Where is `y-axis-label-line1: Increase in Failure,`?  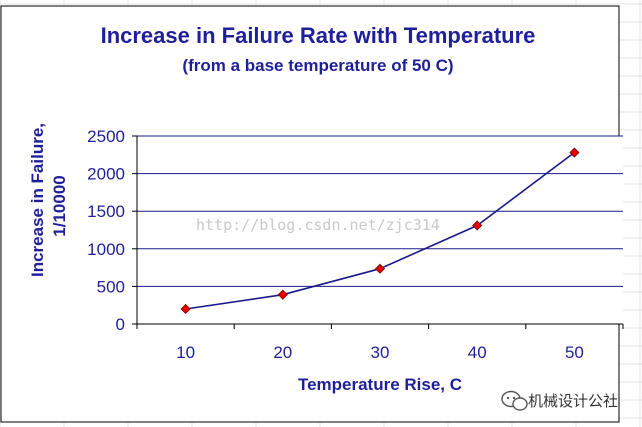 y-axis-label-line1: Increase in Failure, is located at coordinates (37, 200).